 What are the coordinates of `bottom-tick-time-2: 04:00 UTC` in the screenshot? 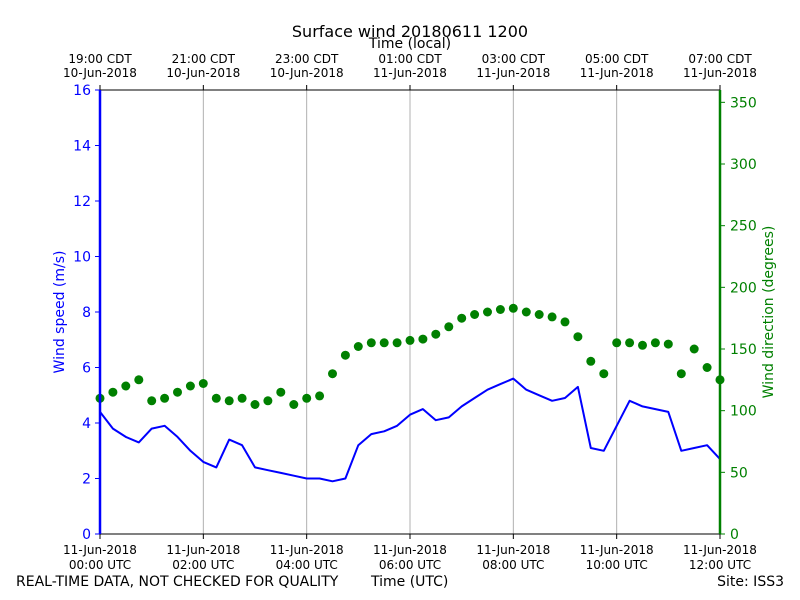 It's located at (307, 565).